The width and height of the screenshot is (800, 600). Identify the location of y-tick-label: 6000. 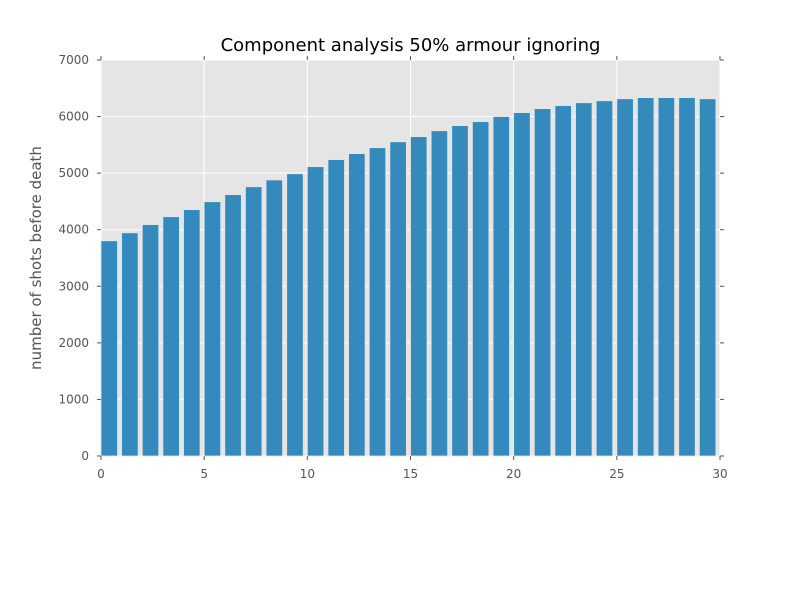
(73, 117).